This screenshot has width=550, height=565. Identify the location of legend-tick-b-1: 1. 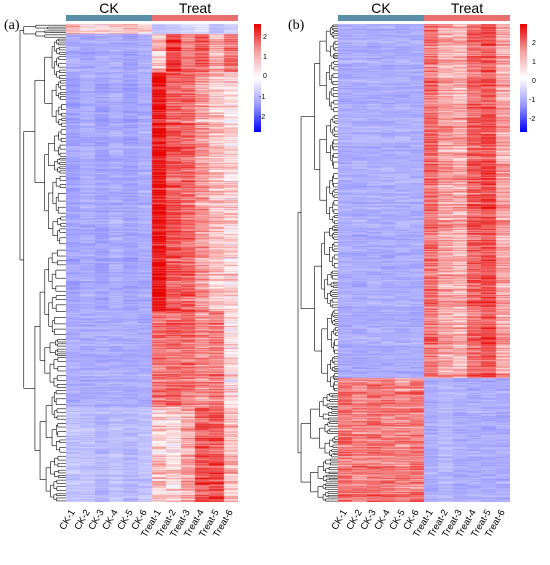
(534, 62).